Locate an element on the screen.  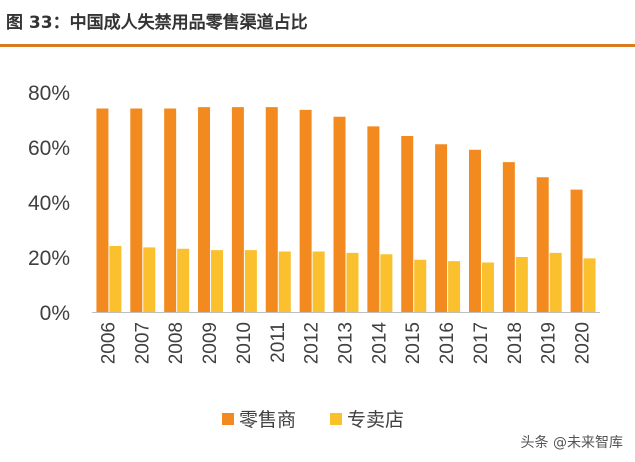
x-tick-label: 2008 is located at coordinates (176, 343).